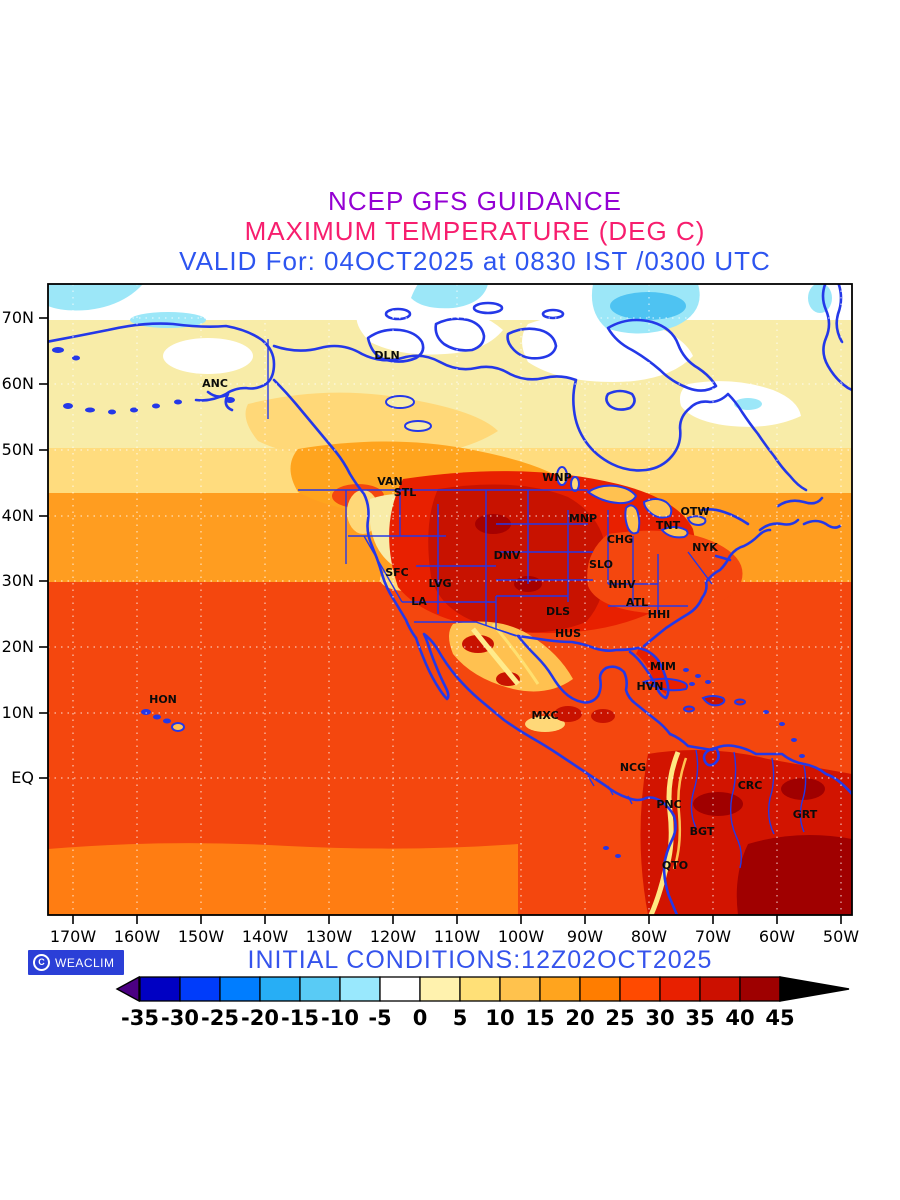  What do you see at coordinates (18, 383) in the screenshot?
I see `lat-tick-label: 60N` at bounding box center [18, 383].